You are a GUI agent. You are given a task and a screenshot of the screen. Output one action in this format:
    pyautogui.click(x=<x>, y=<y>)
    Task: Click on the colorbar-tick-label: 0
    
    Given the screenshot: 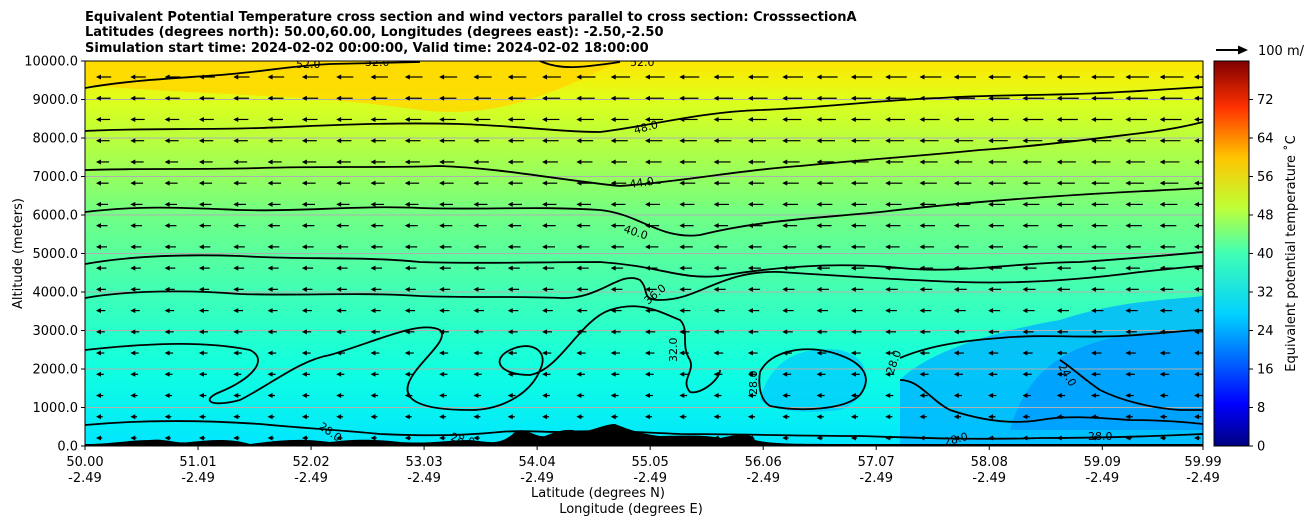 What is the action you would take?
    pyautogui.click(x=1261, y=447)
    